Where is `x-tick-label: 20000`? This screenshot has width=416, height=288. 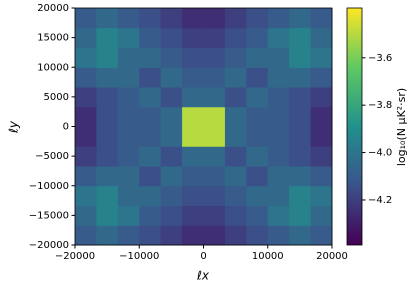 x-tick-label: 20000 is located at coordinates (332, 256).